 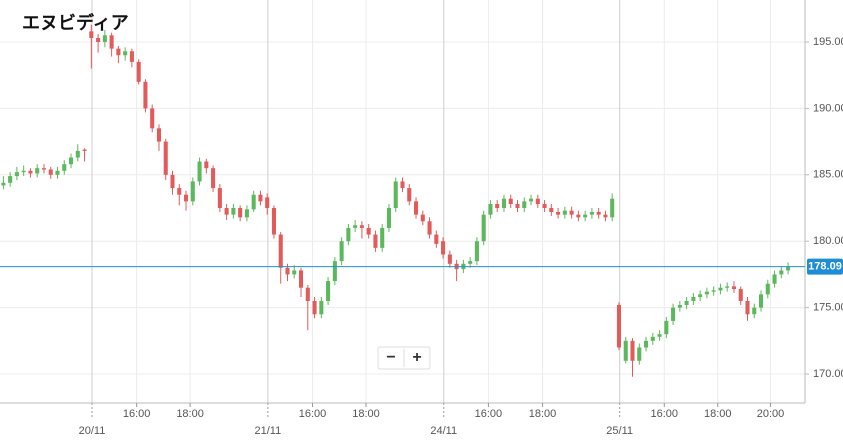 What do you see at coordinates (828, 374) in the screenshot?
I see `y-tick-label: 170.00` at bounding box center [828, 374].